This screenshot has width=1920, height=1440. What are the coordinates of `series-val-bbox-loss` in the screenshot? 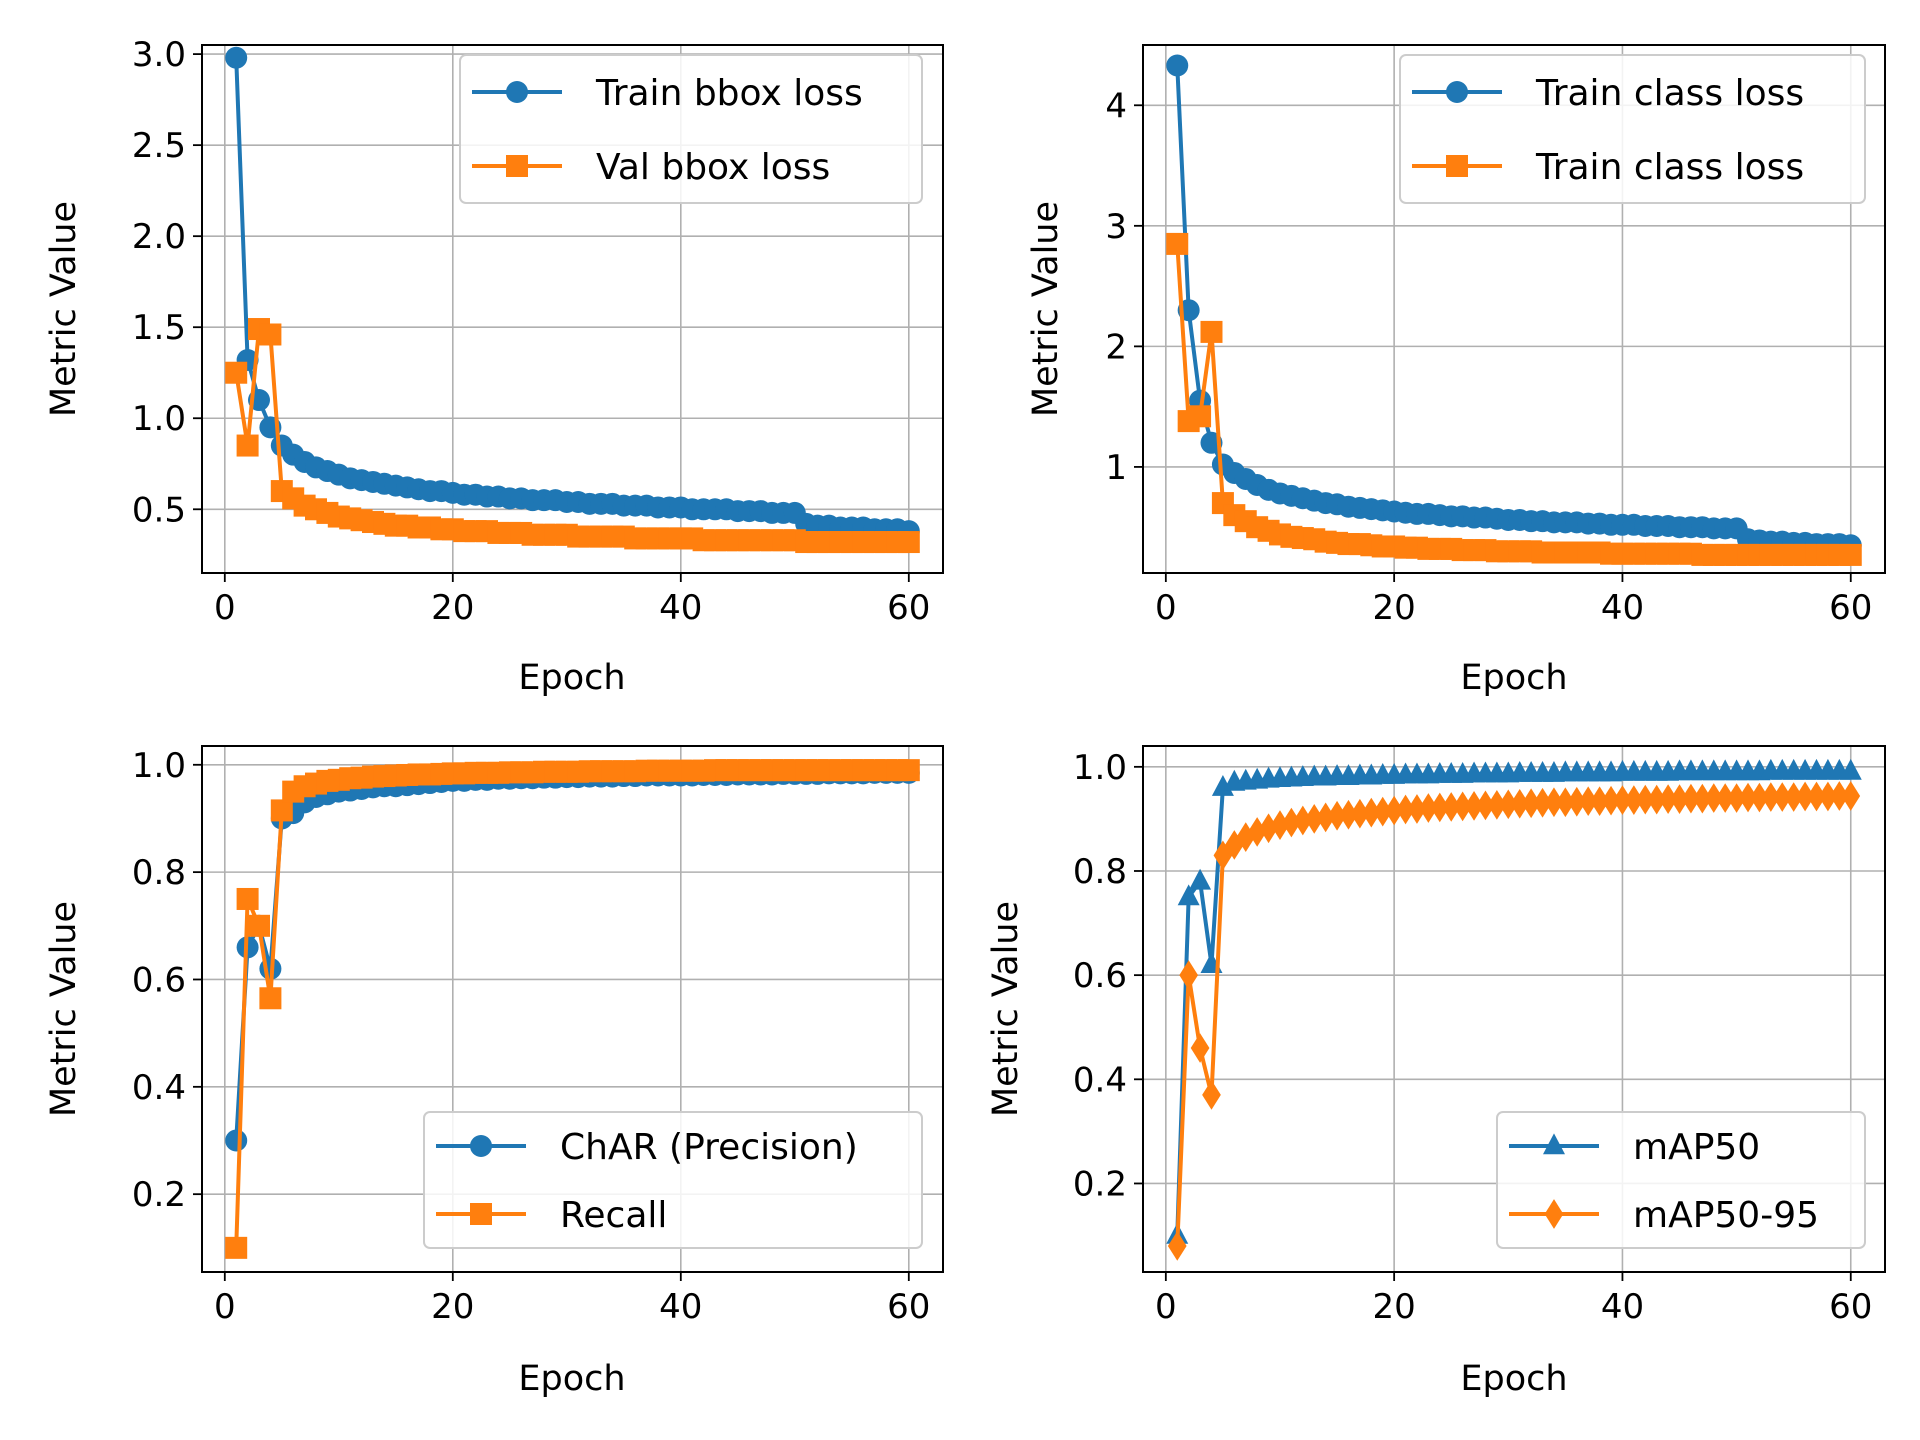 It's located at (572, 436).